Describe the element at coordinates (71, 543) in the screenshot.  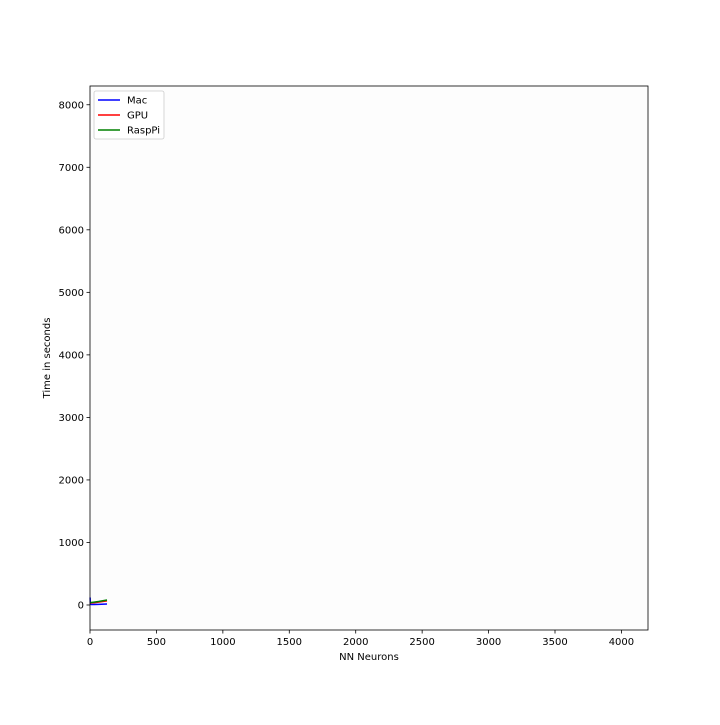
I see `y-tick-label: 1000` at that location.